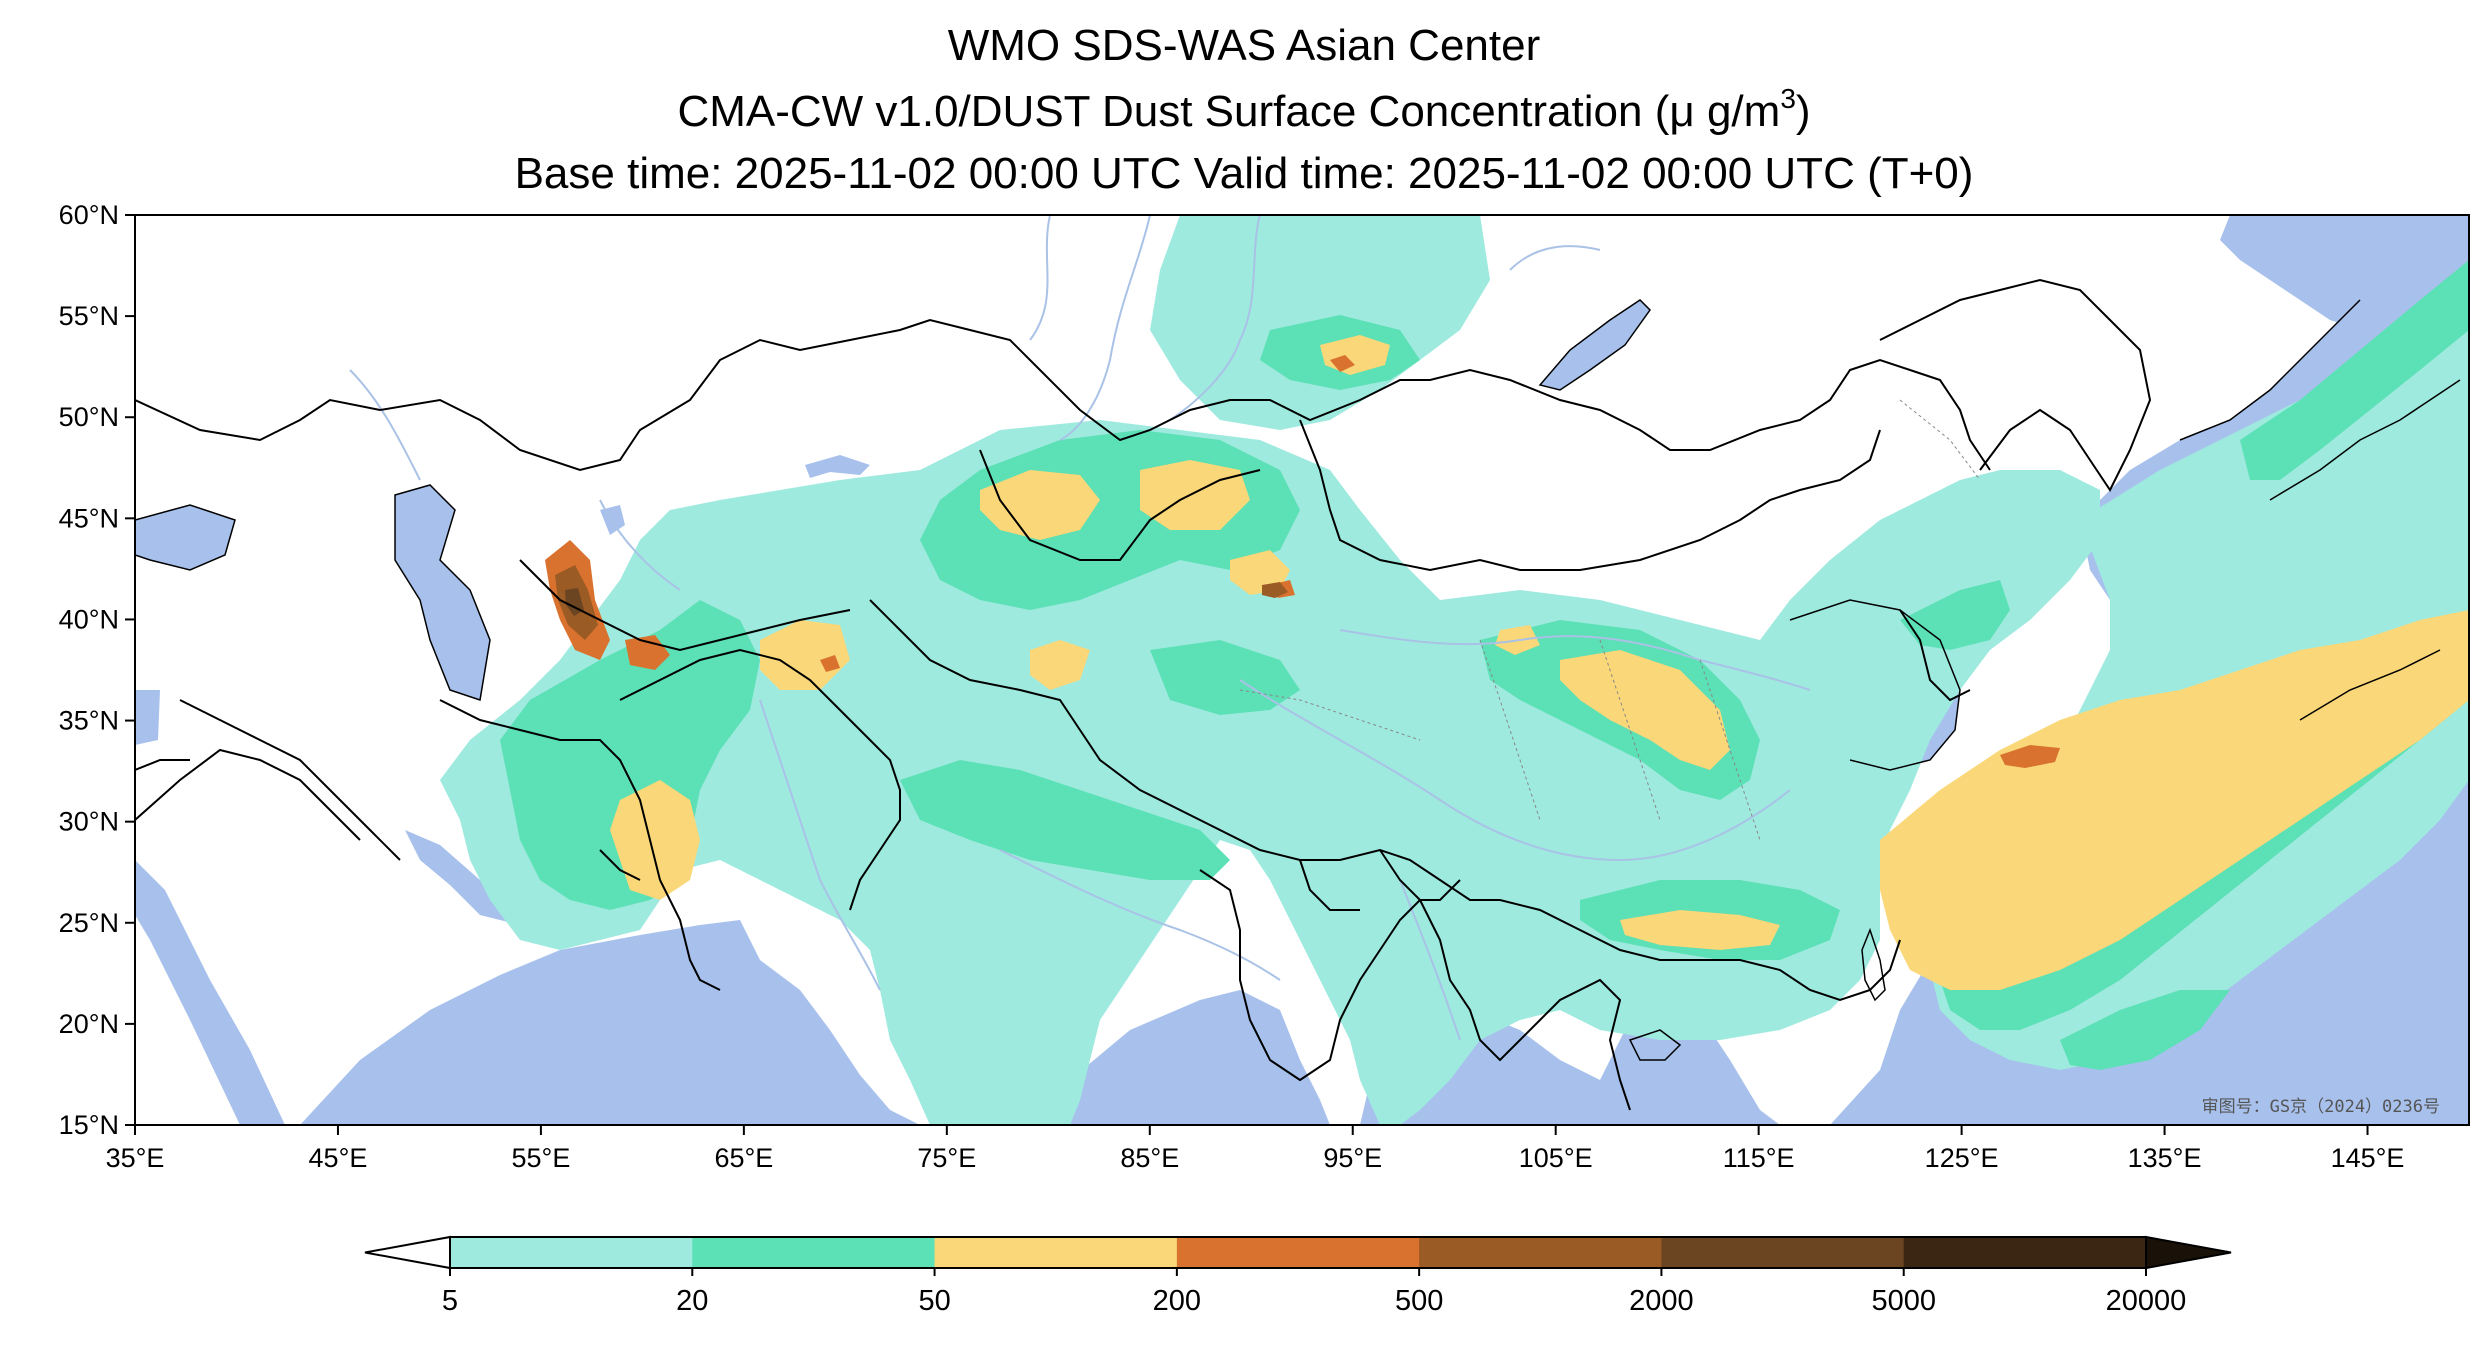 This screenshot has height=1362, width=2488. I want to click on lon-tick-label: 35°E, so click(135, 1158).